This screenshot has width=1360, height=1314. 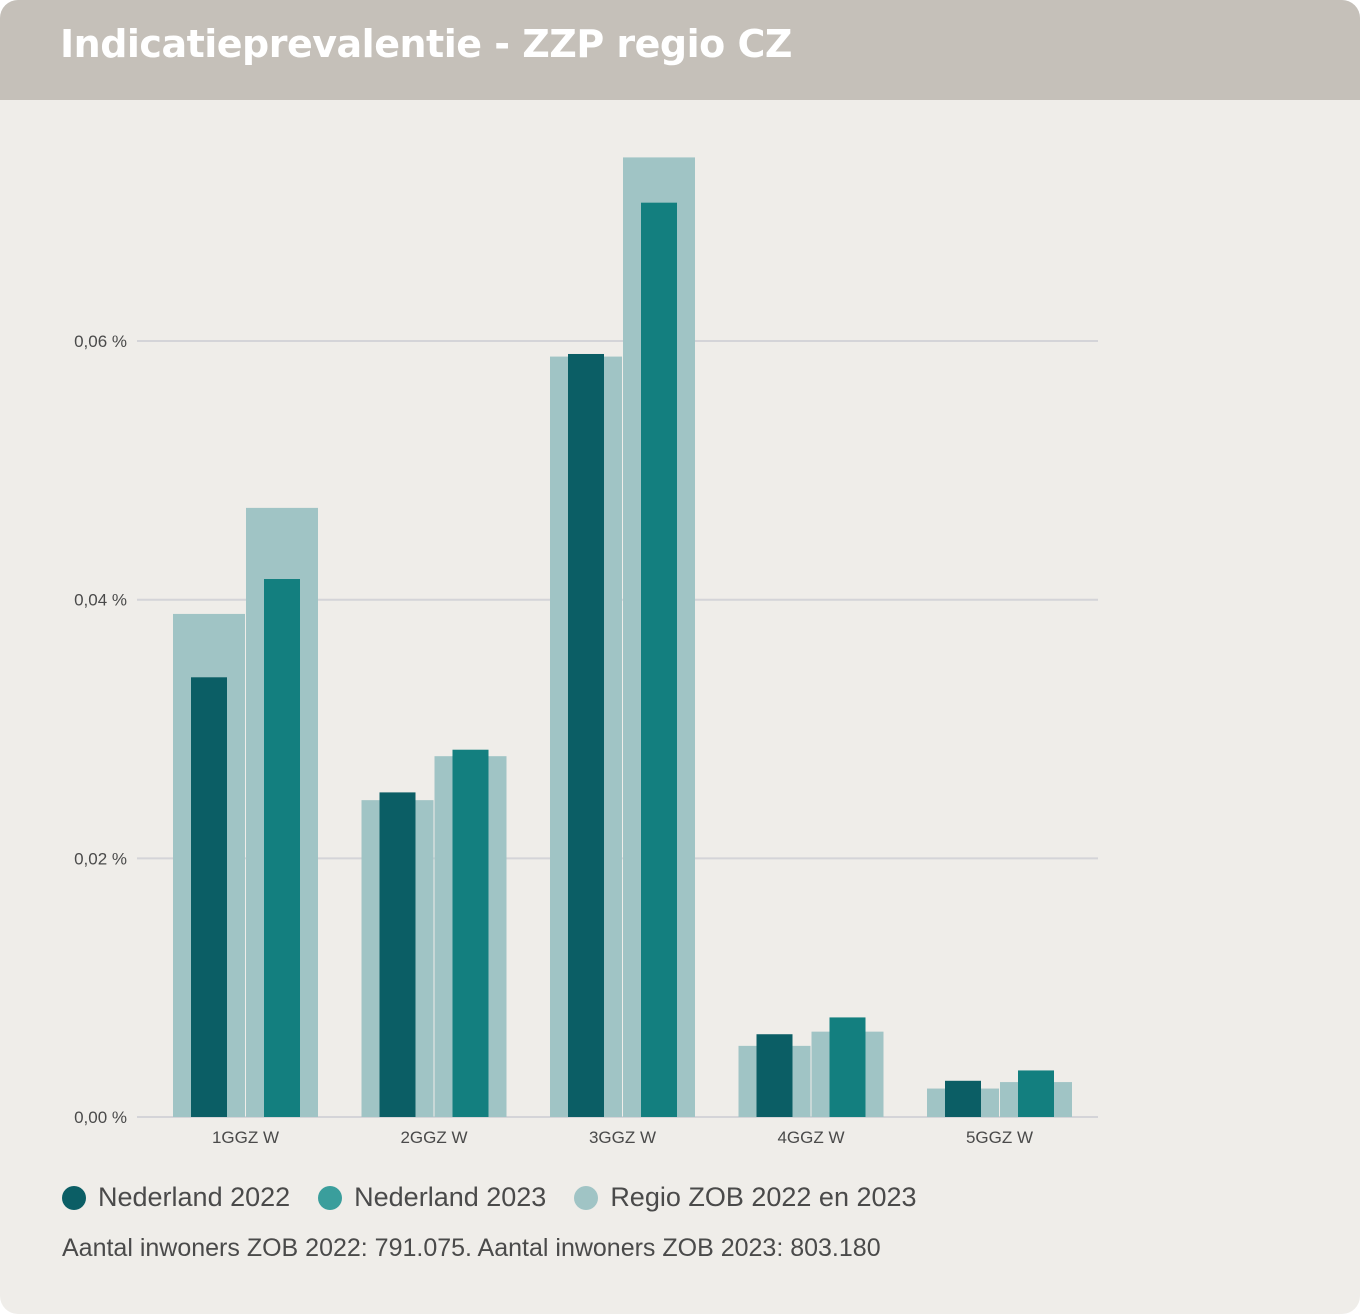 What do you see at coordinates (586, 1197) in the screenshot?
I see `legend-swatch-regio` at bounding box center [586, 1197].